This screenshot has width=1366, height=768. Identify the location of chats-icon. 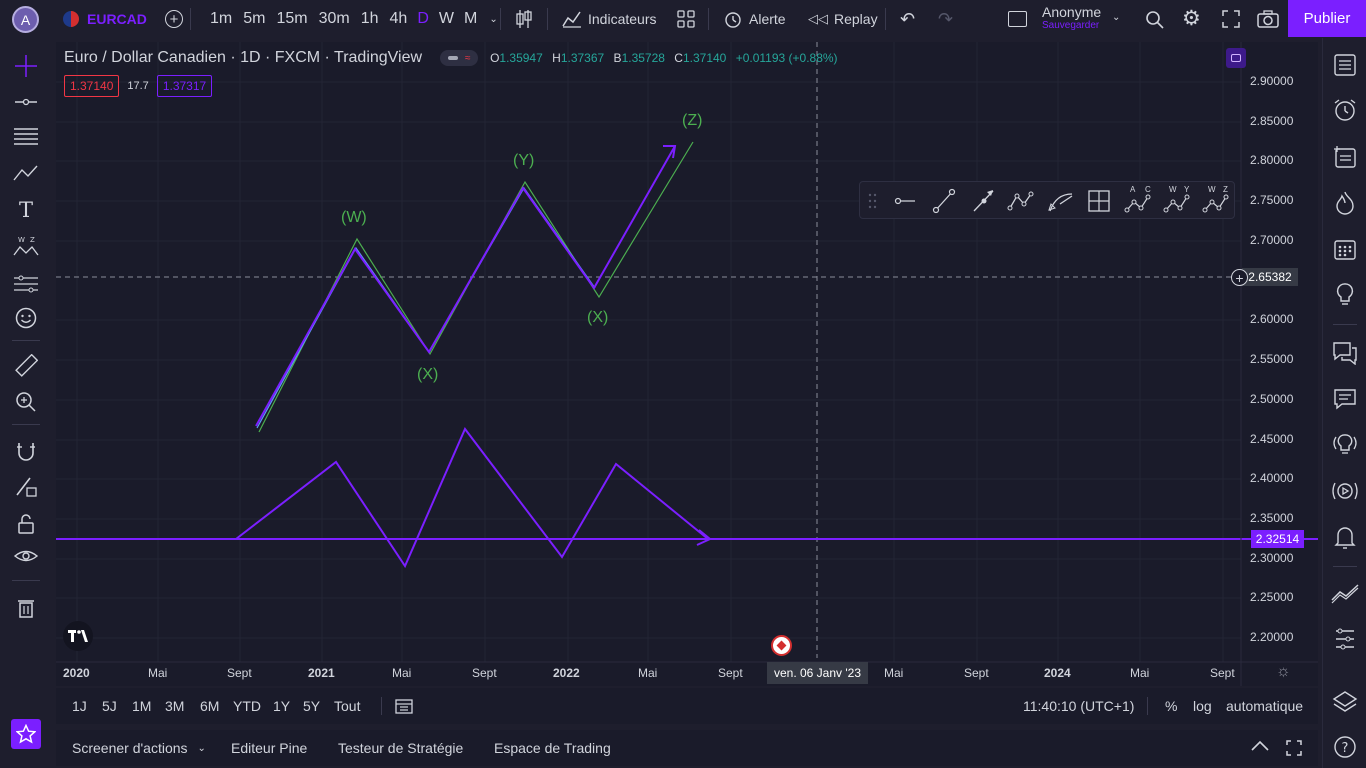
(1345, 353).